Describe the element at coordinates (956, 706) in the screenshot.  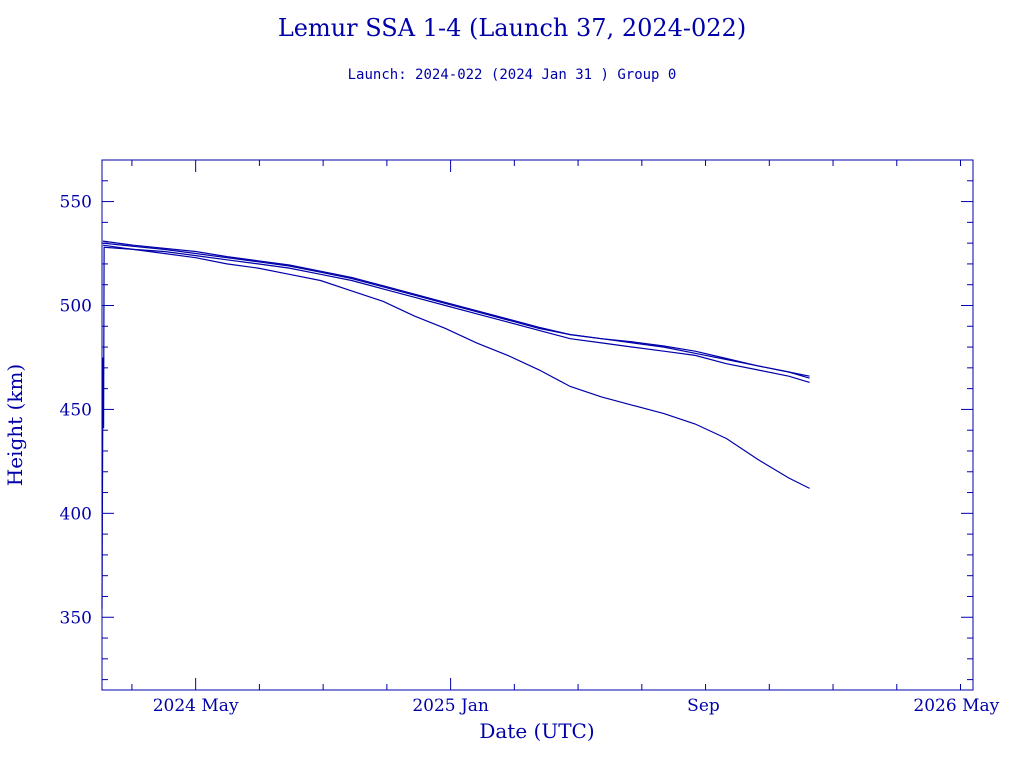
I see `x-tick-label: 2026 May` at that location.